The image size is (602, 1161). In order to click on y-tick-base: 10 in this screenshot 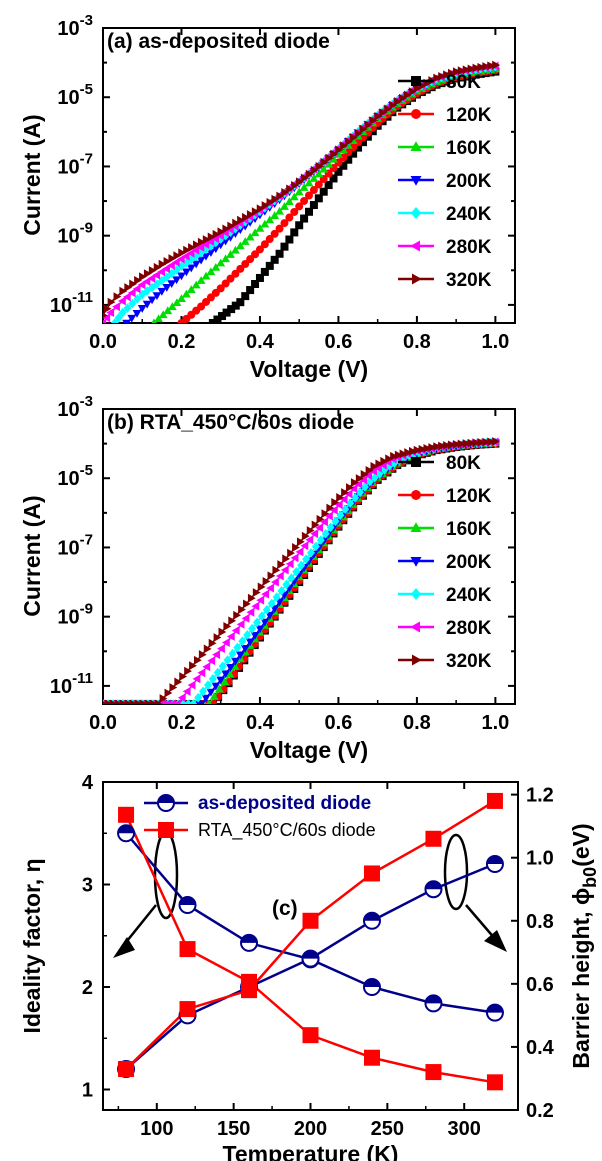, I will do `click(68, 618)`.